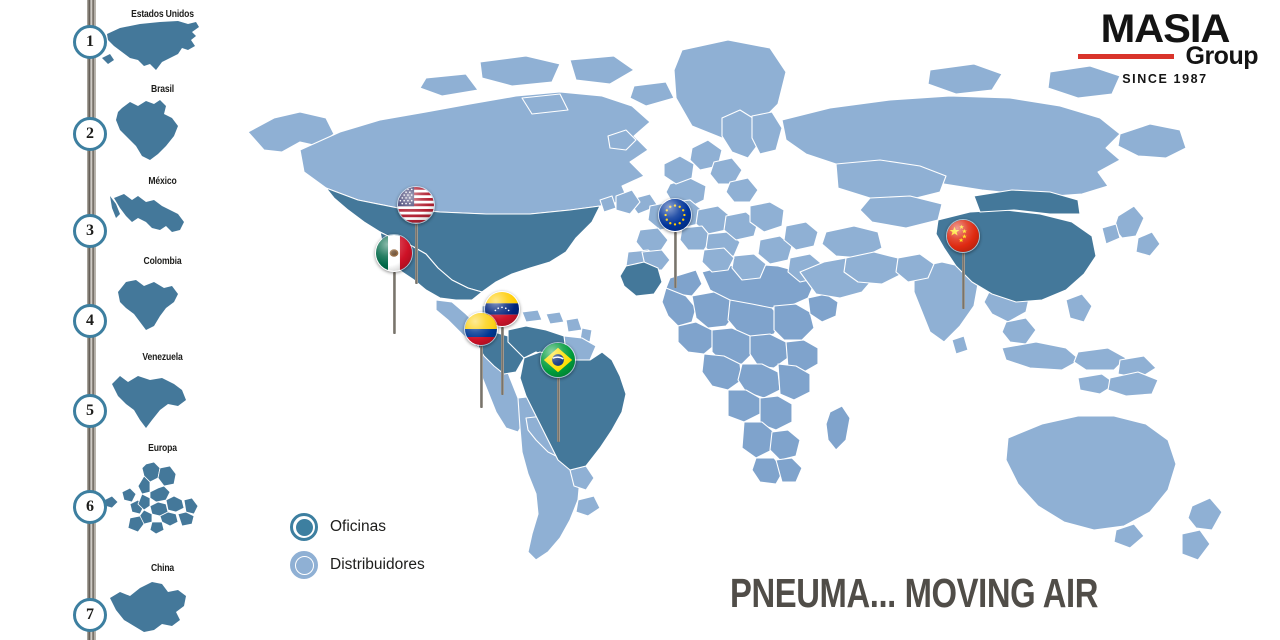 The image size is (1280, 640). What do you see at coordinates (641, 279) in the screenshot?
I see `region-spain` at bounding box center [641, 279].